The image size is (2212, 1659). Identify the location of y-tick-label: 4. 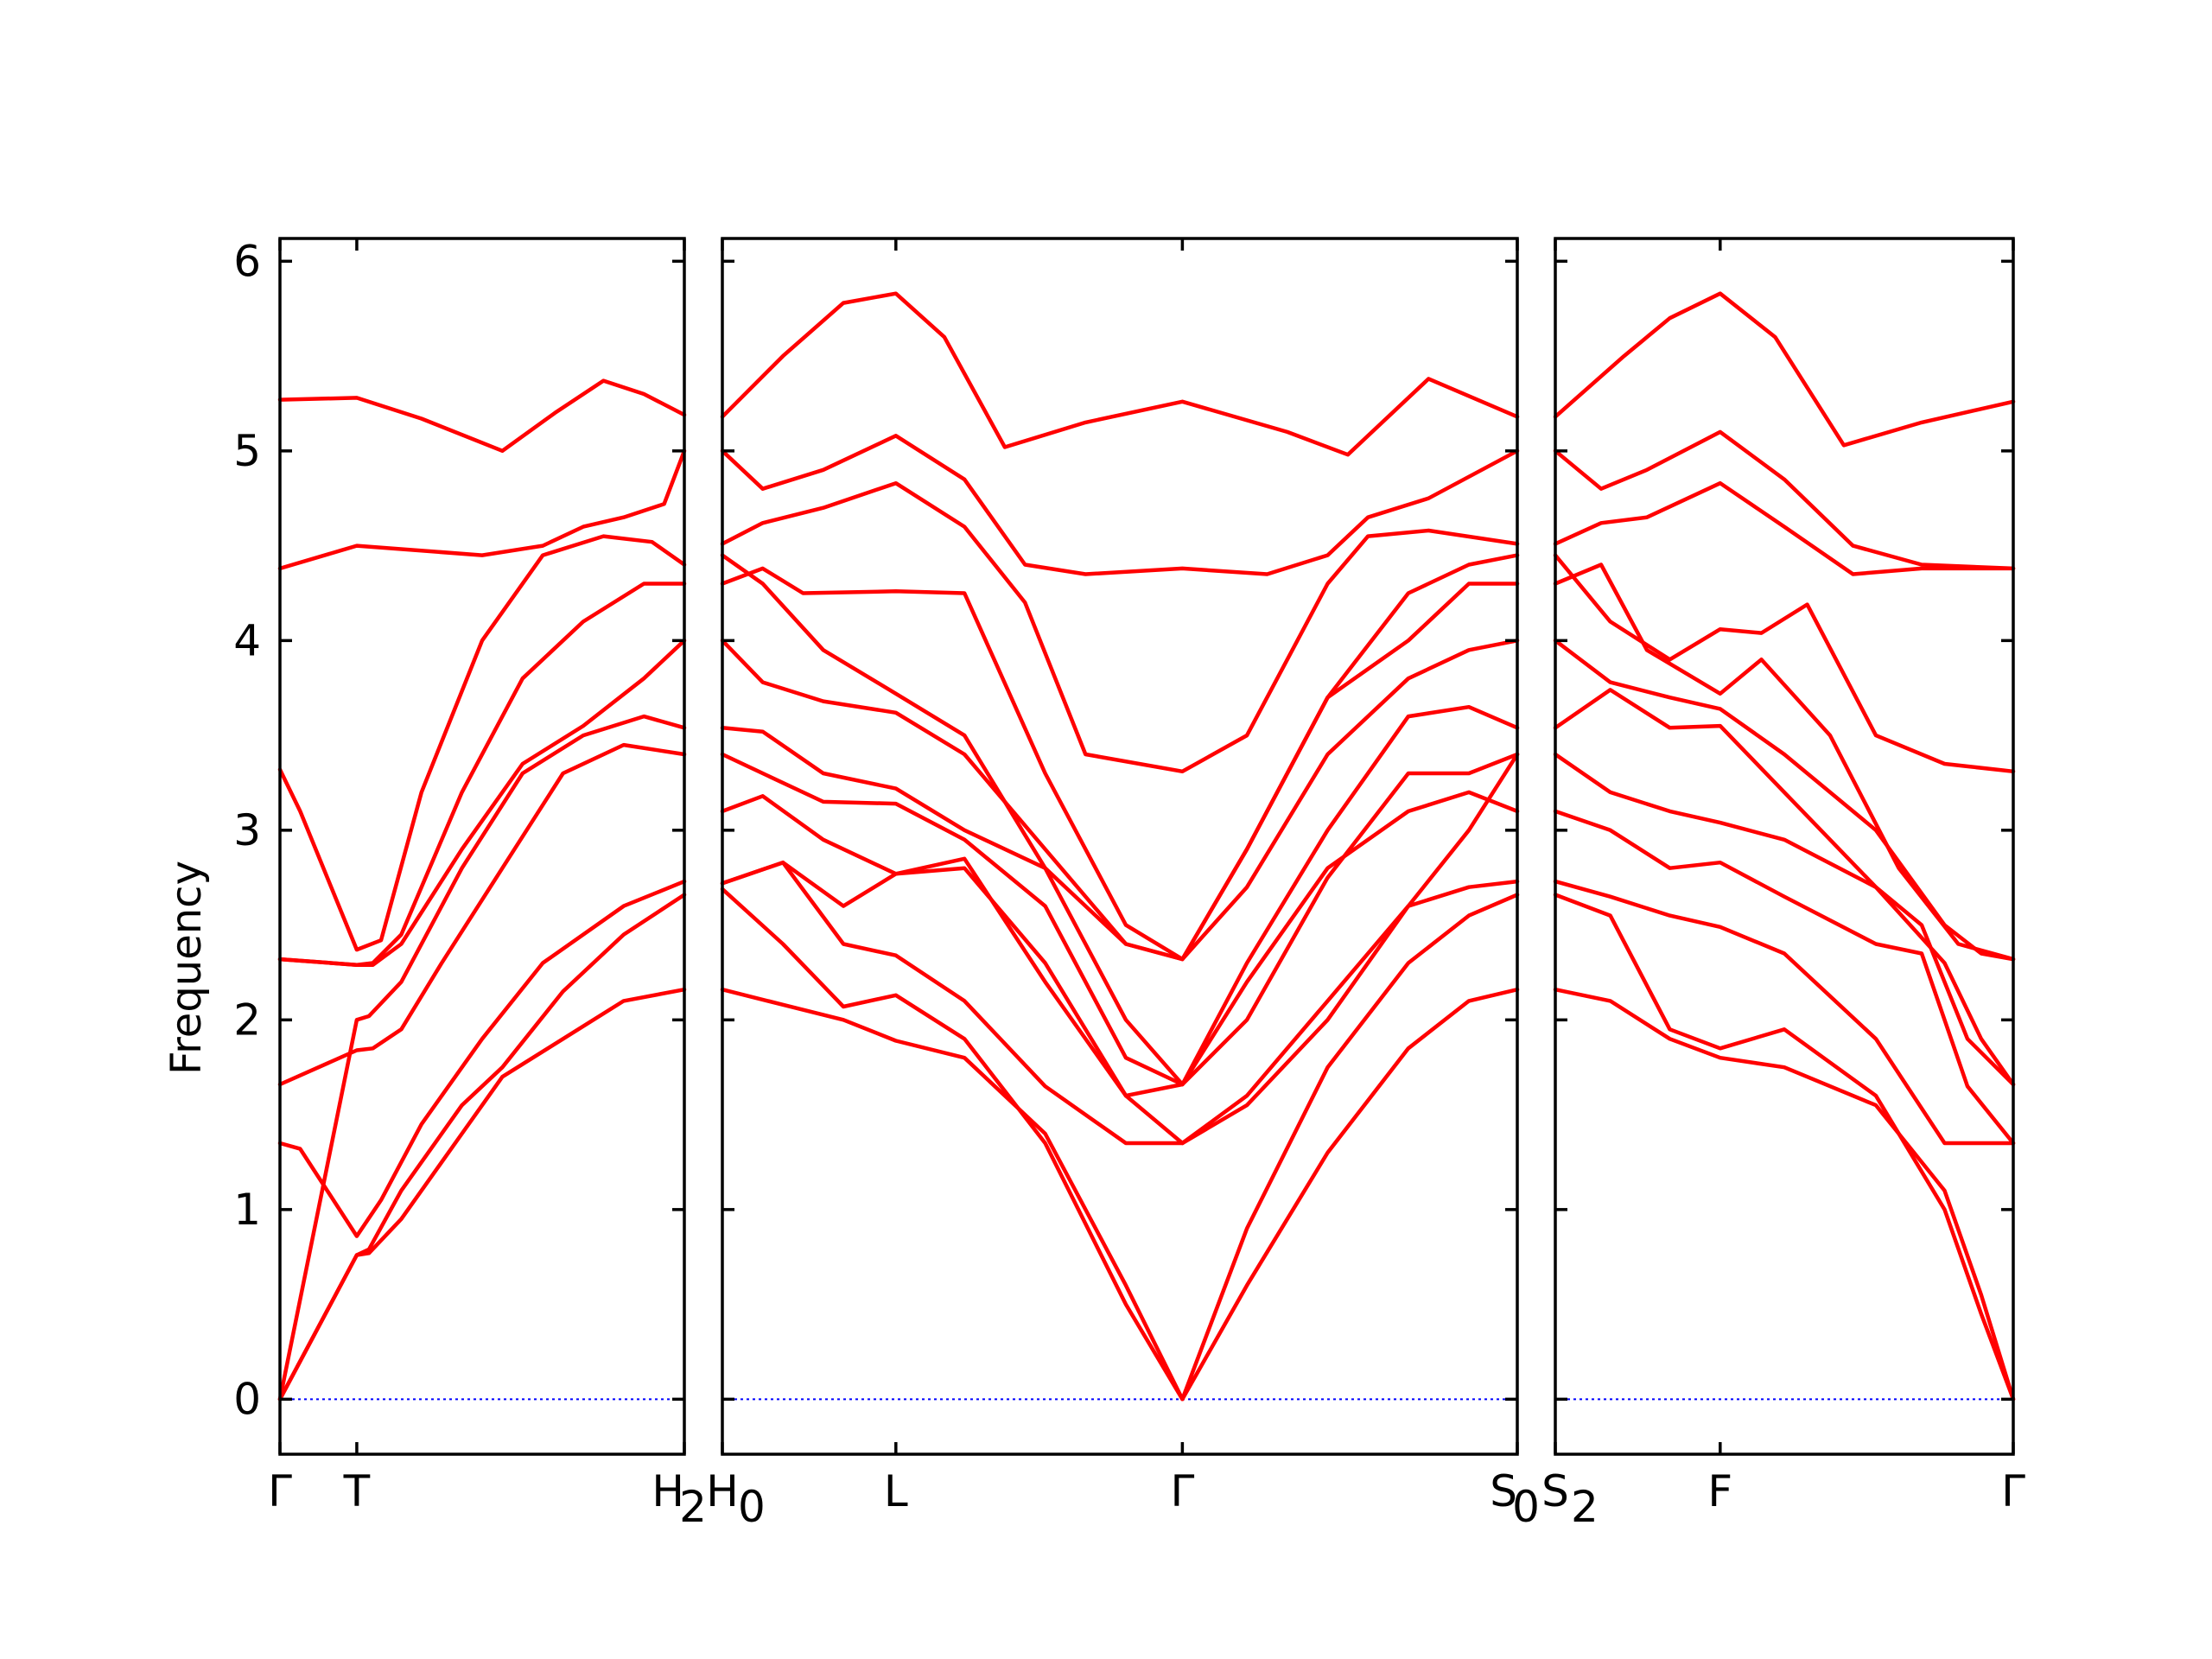
(247, 640).